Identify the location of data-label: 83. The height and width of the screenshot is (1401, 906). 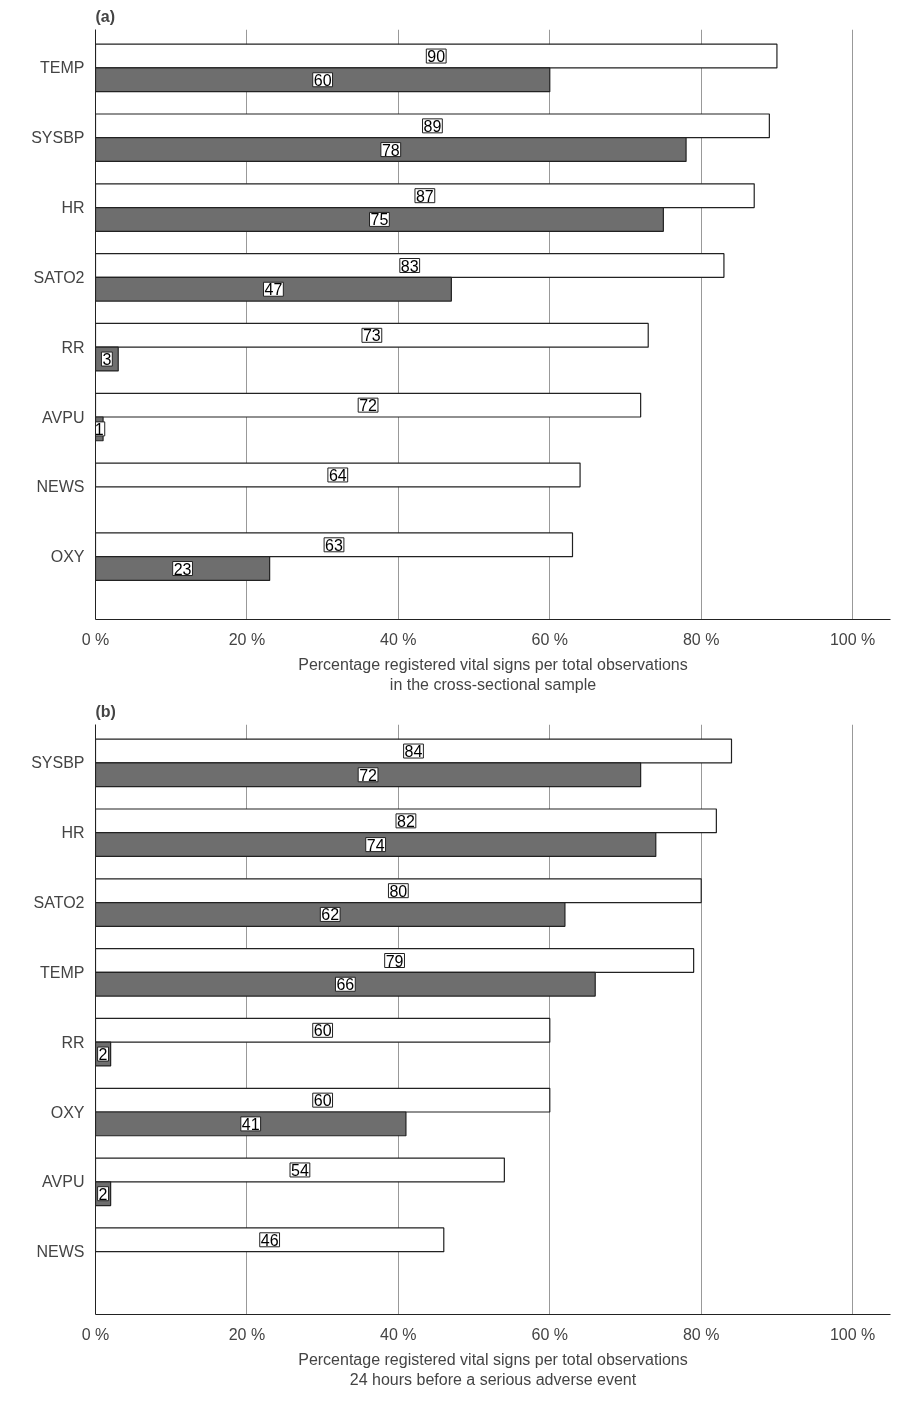
(409, 266).